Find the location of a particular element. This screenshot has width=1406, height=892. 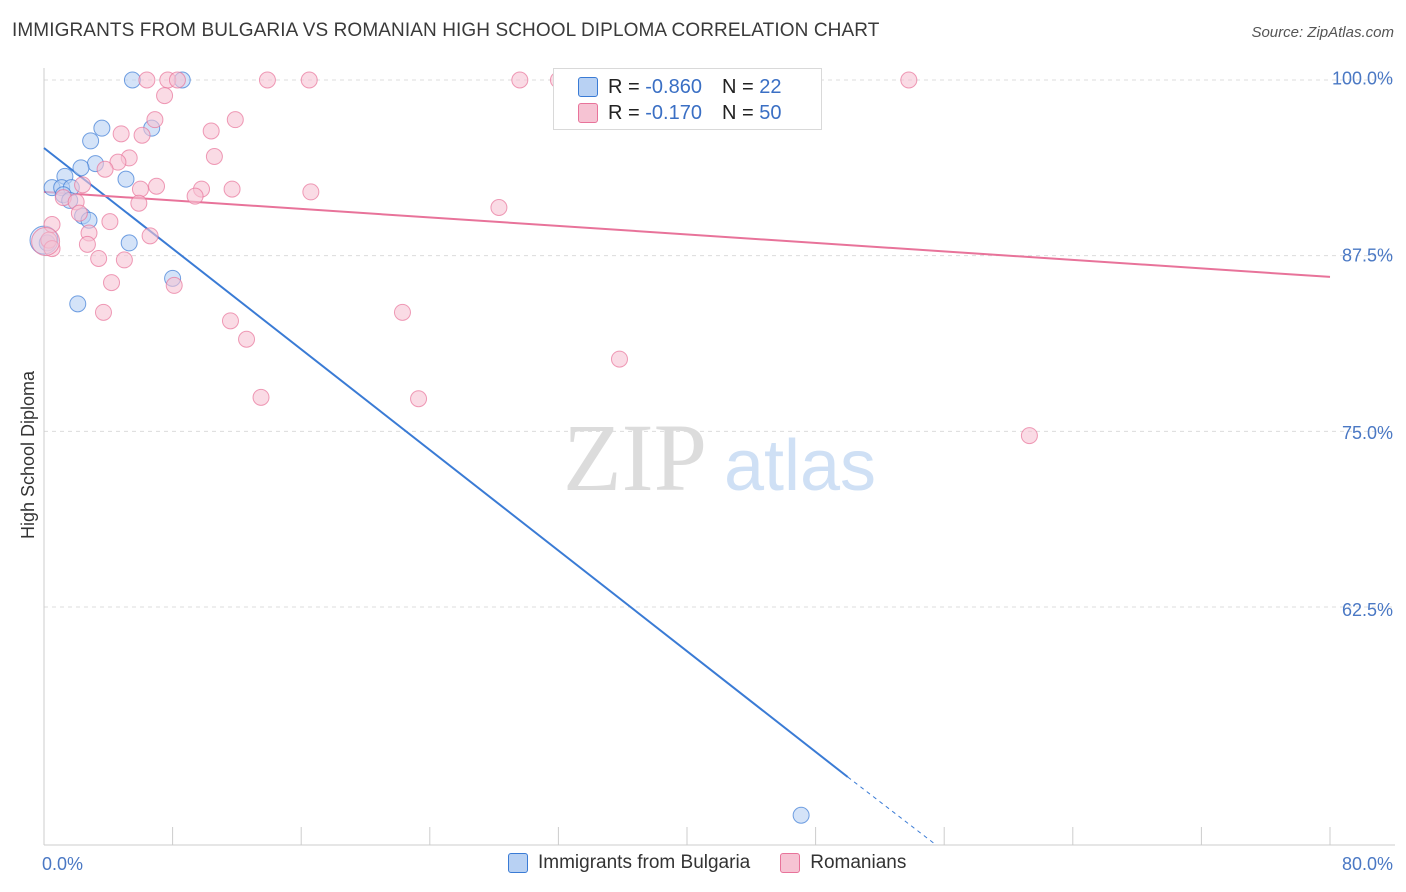

r-value-romanians: -0.170 is located at coordinates (673, 112).